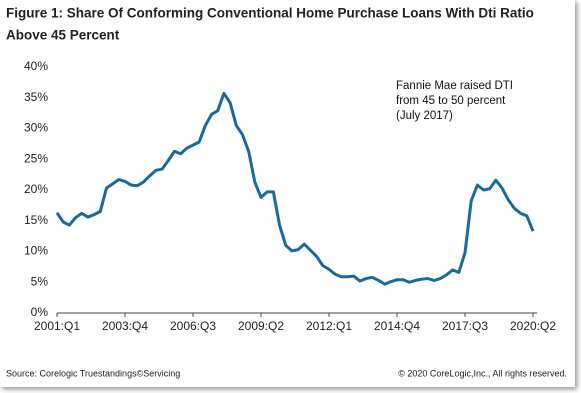 This screenshot has height=393, width=581. What do you see at coordinates (451, 101) in the screenshot?
I see `annotation: from 45 to 50 percent` at bounding box center [451, 101].